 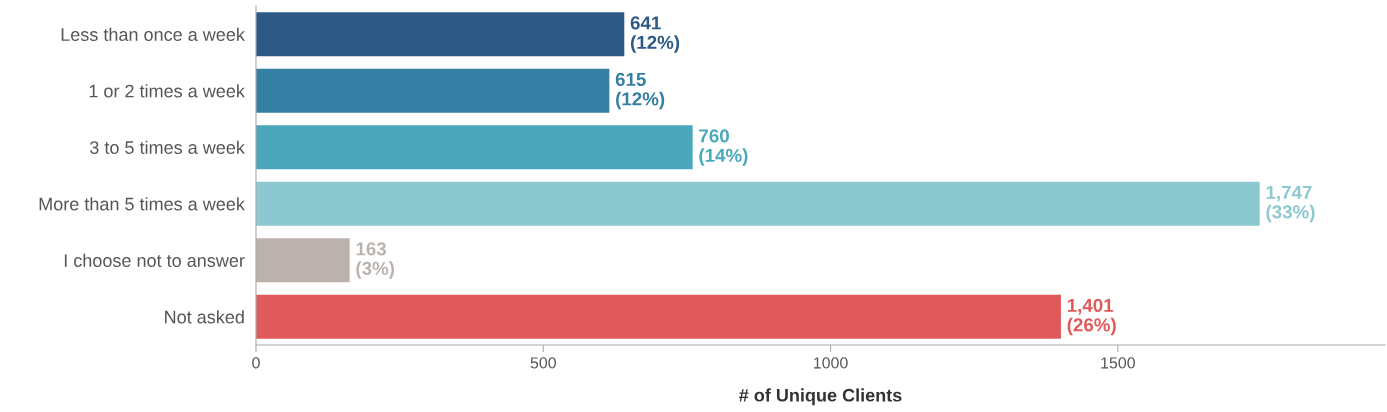 What do you see at coordinates (154, 260) in the screenshot?
I see `y-tick-label: I choose not to answer` at bounding box center [154, 260].